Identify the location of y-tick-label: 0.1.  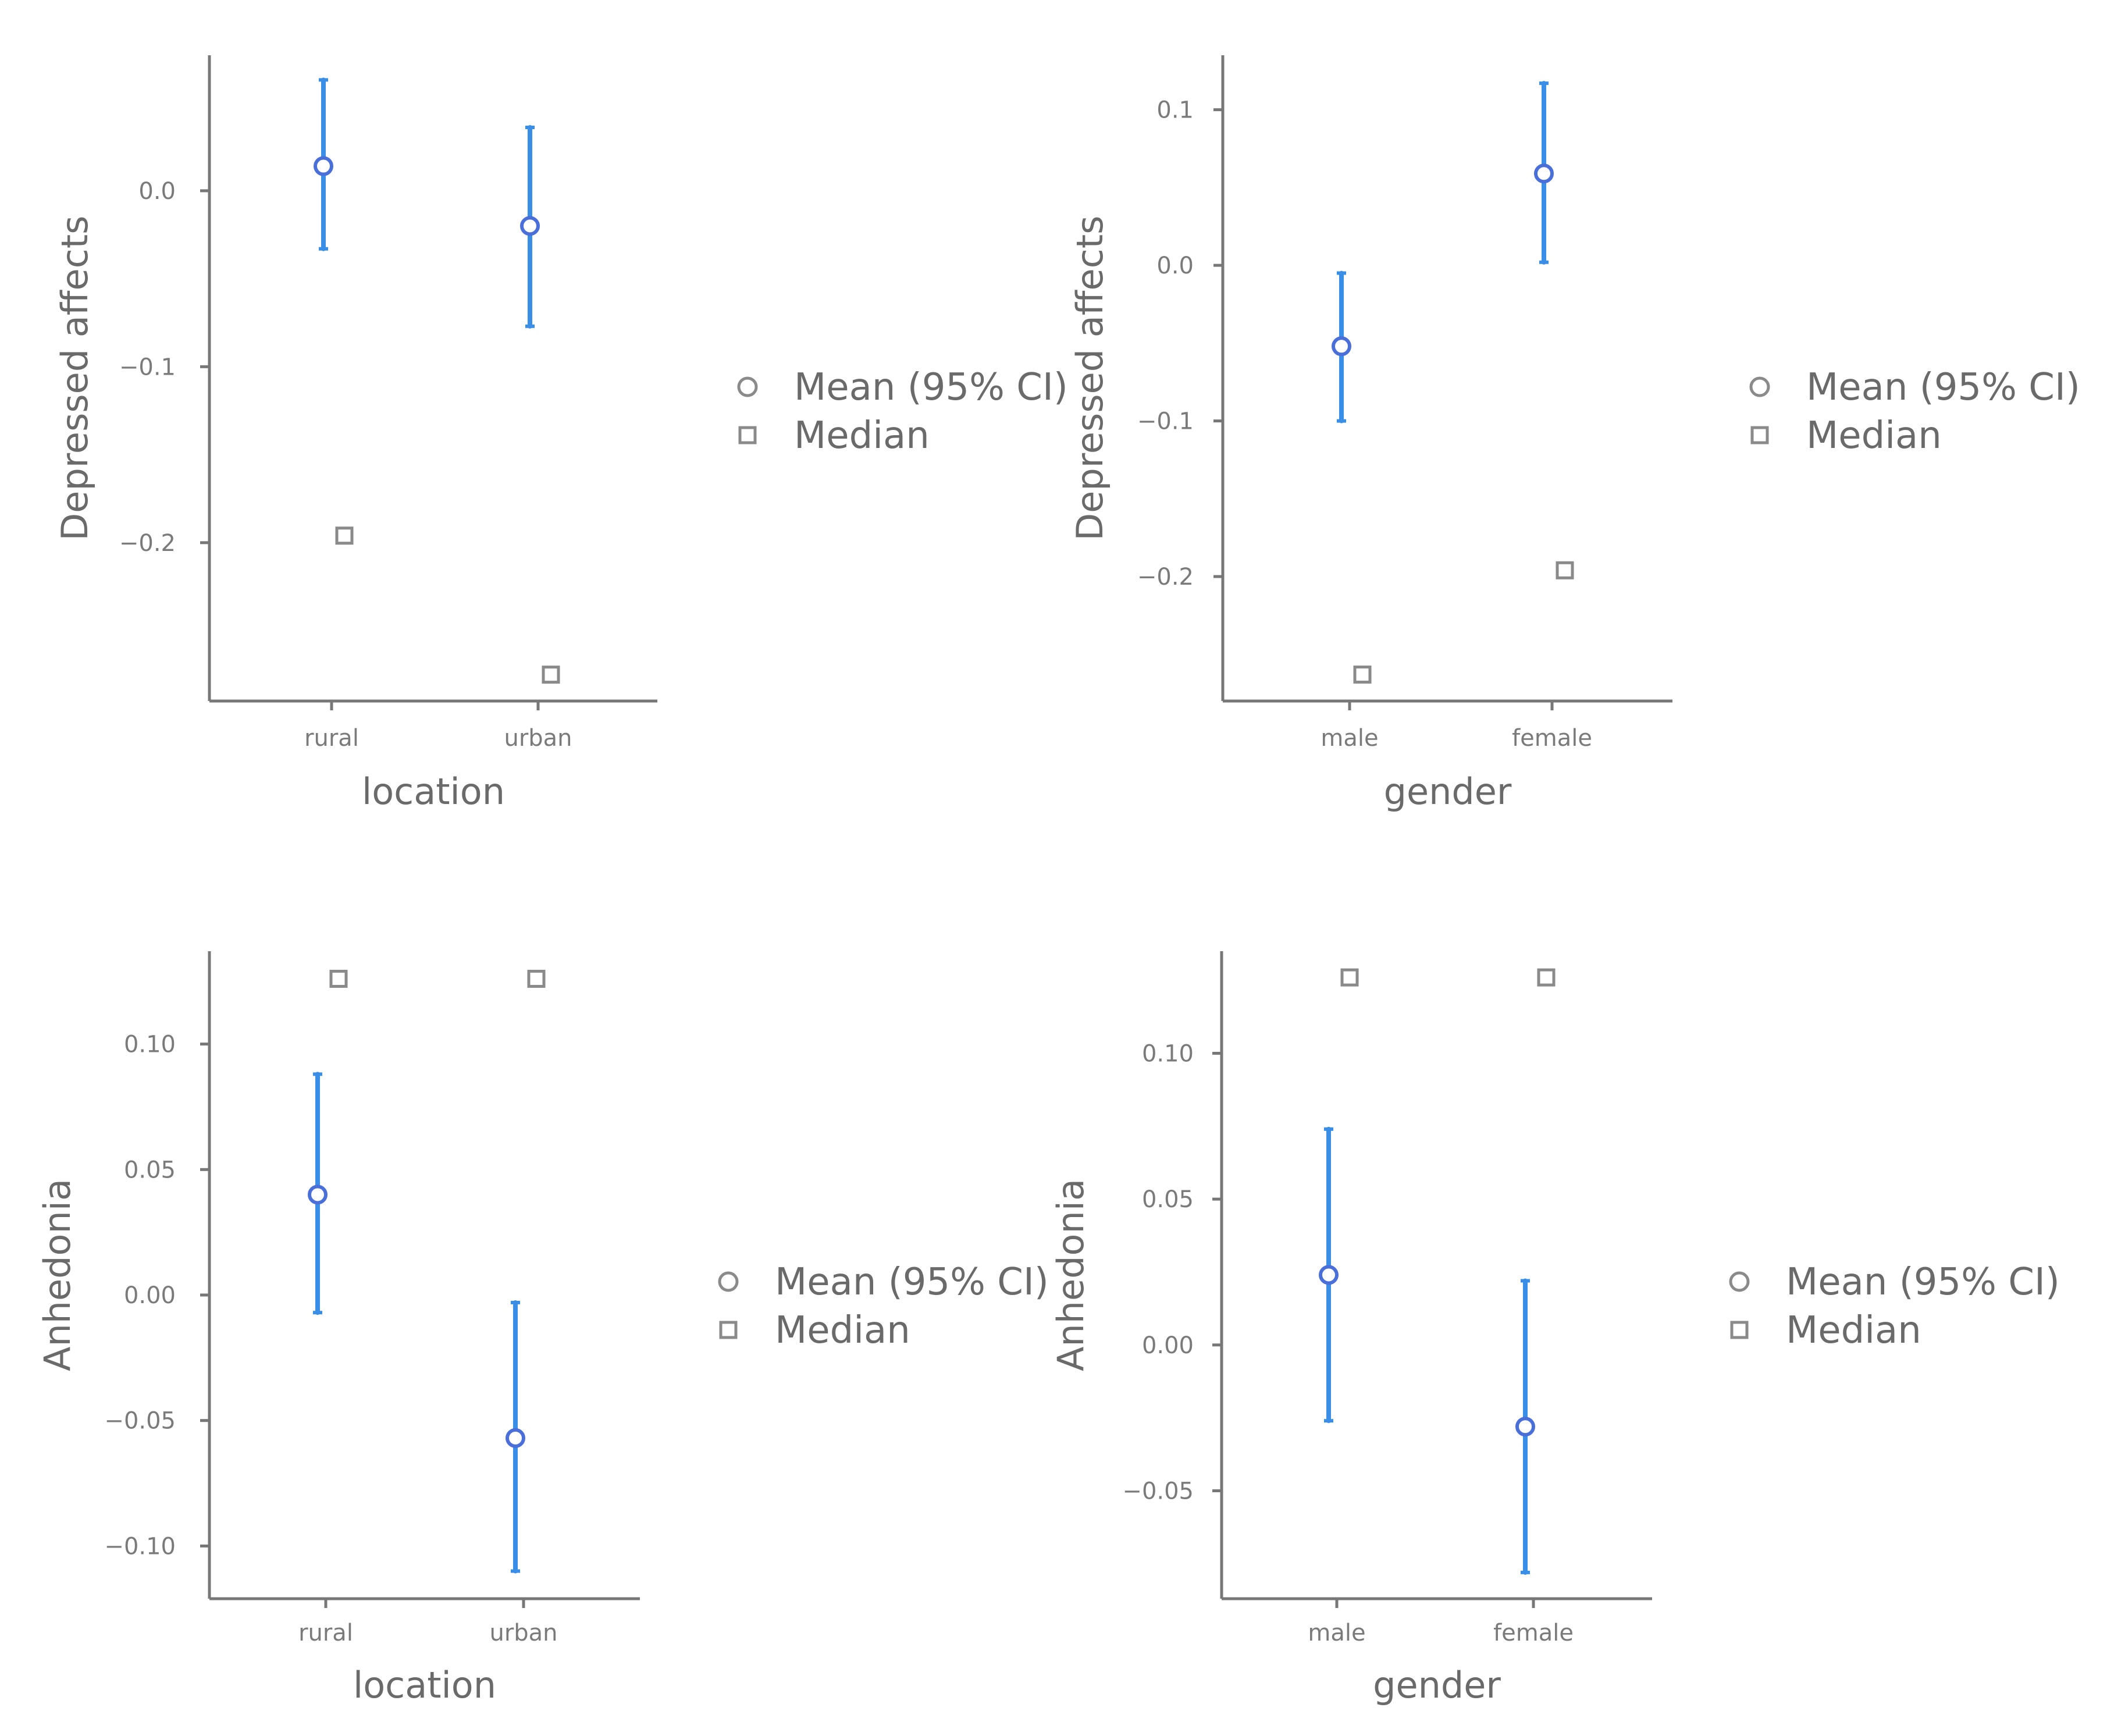
(1175, 110).